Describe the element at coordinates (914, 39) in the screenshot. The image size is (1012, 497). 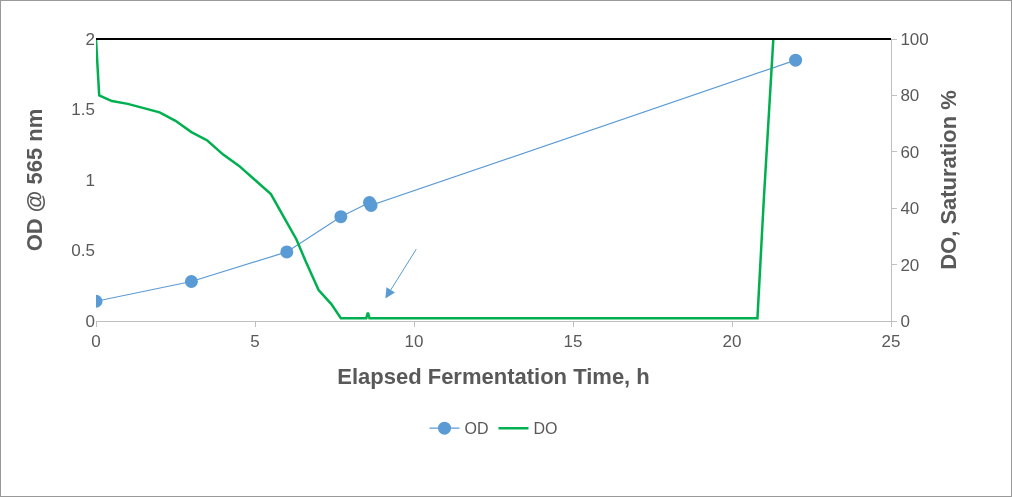
I see `y2-tick-label: 100` at that location.